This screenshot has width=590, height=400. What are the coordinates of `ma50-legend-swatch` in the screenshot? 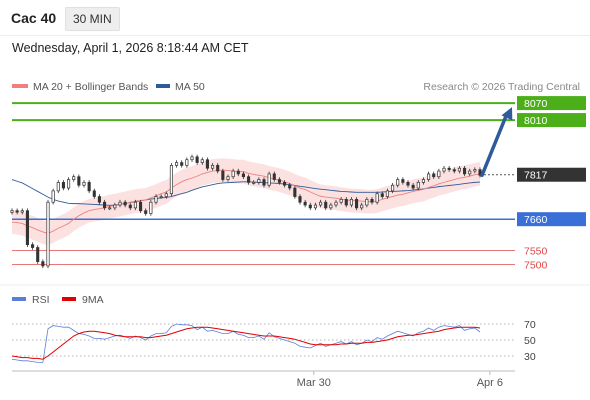 It's located at (163, 86).